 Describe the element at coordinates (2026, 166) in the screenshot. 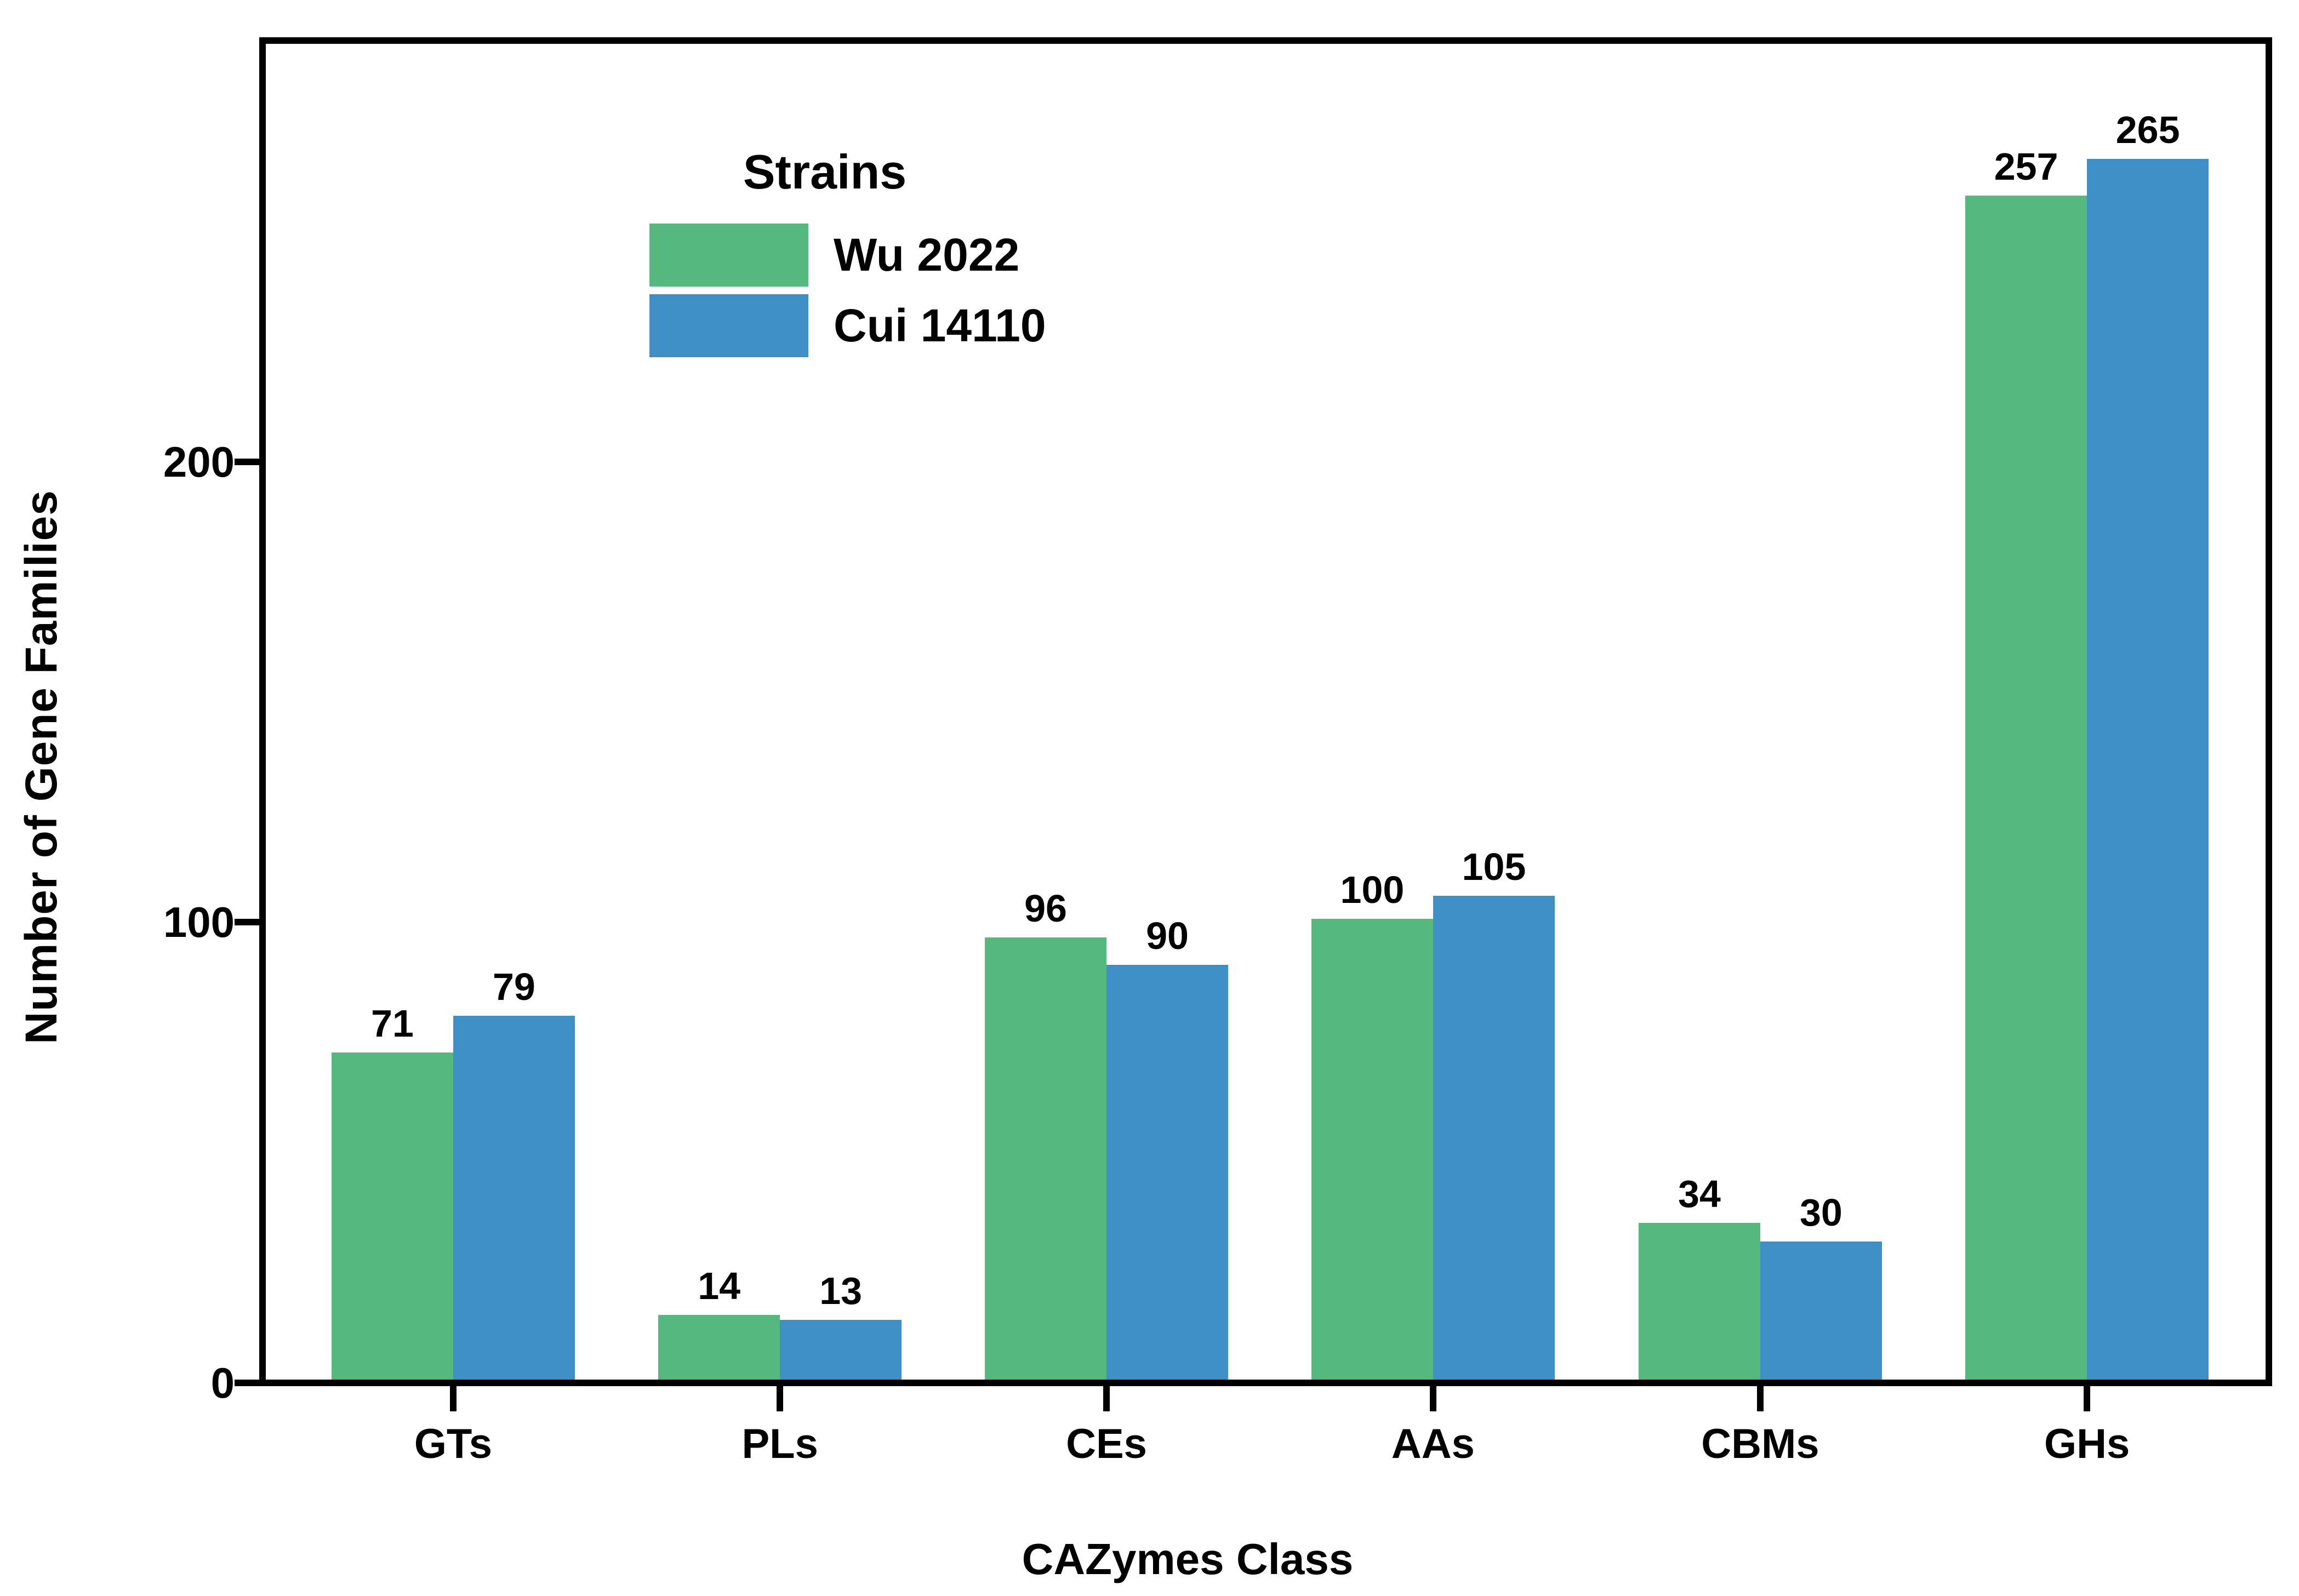

I see `bar-value-label: 257` at that location.